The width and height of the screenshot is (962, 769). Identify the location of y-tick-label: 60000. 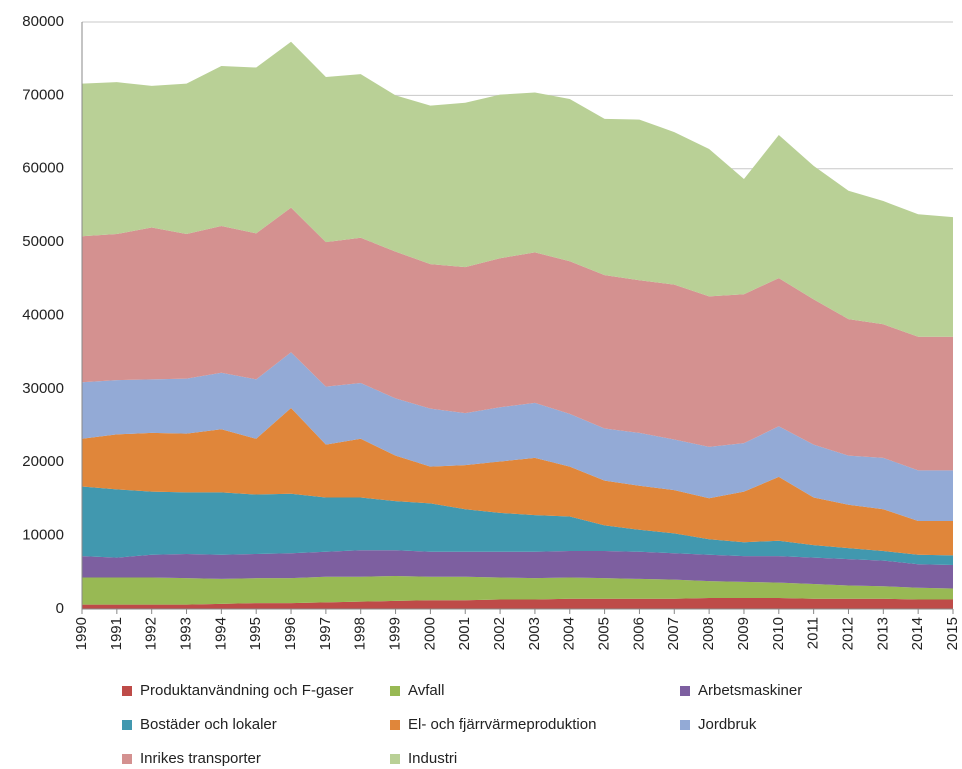
(43, 168).